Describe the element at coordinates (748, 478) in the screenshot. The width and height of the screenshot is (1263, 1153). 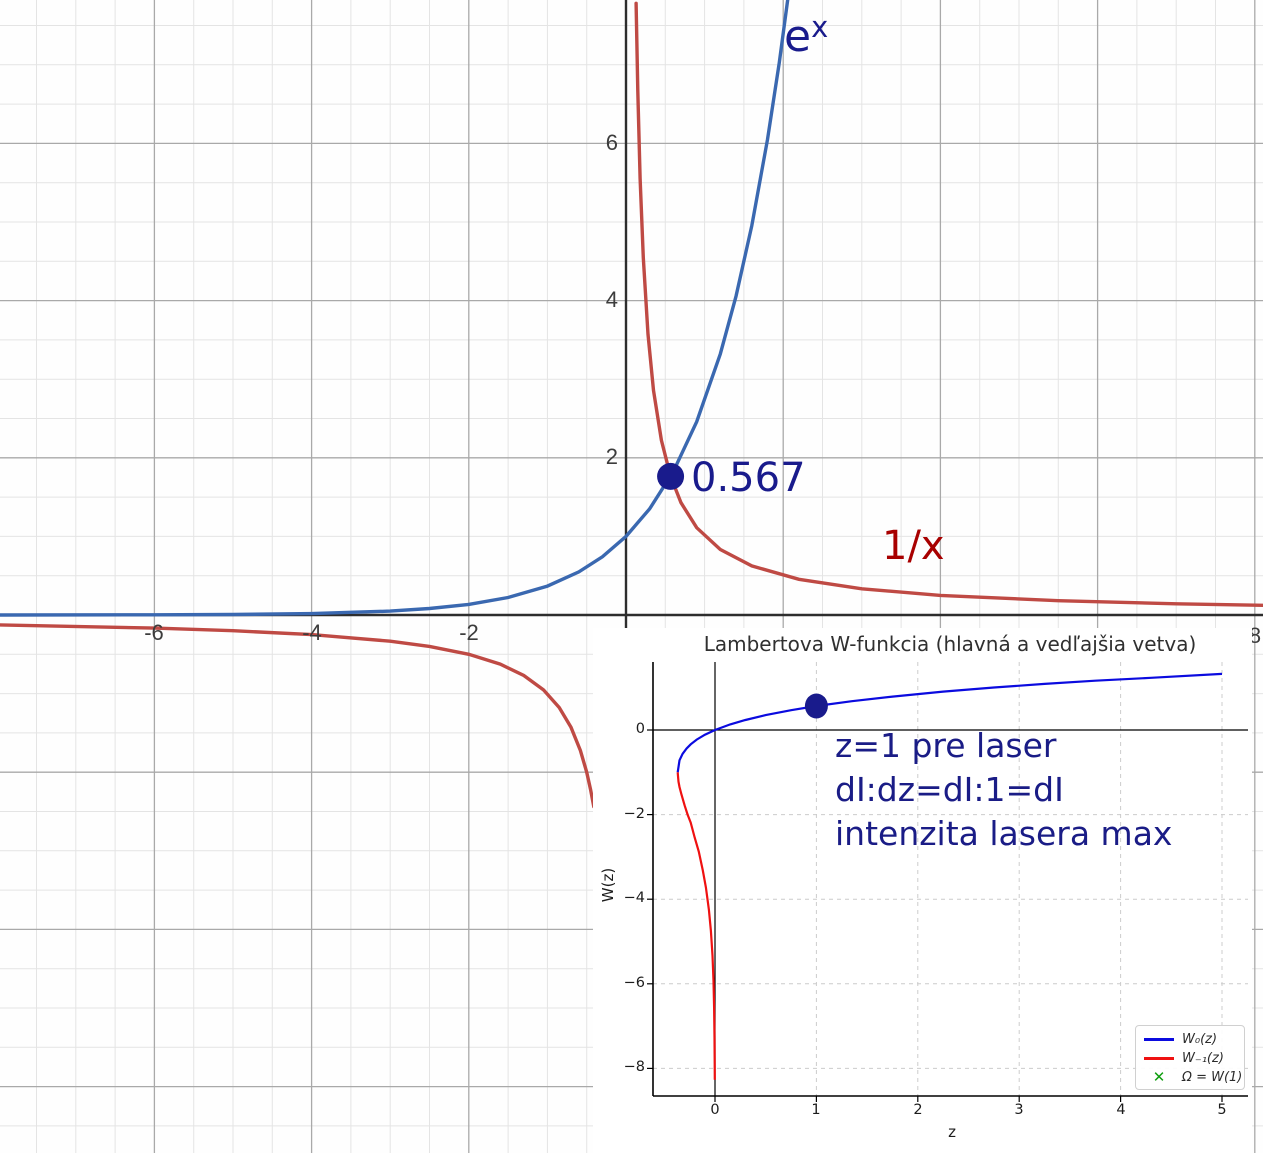
I see `intersection-value-label: 0.567` at that location.